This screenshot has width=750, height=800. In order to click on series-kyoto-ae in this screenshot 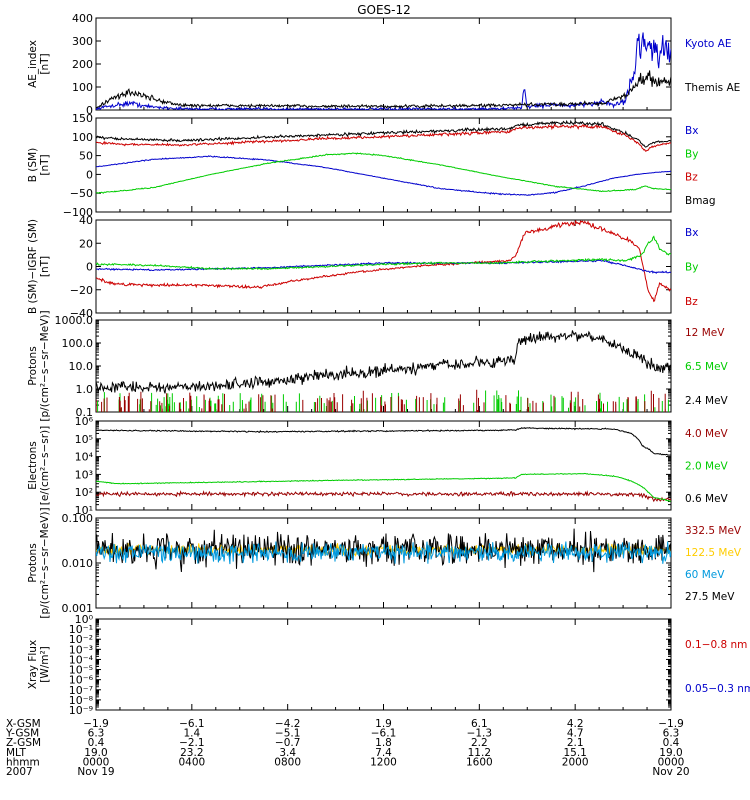, I will do `click(383, 71)`.